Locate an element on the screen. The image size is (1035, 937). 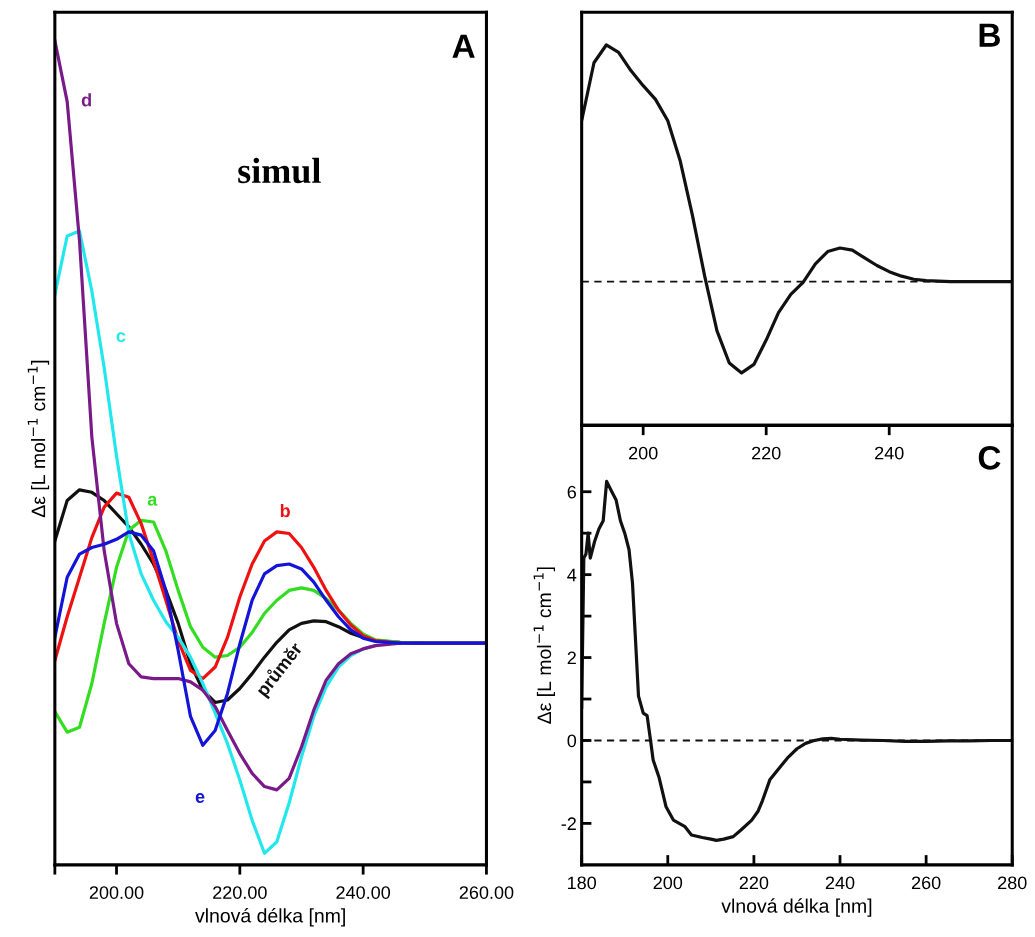
x-tick-label: 240.00 is located at coordinates (363, 892).